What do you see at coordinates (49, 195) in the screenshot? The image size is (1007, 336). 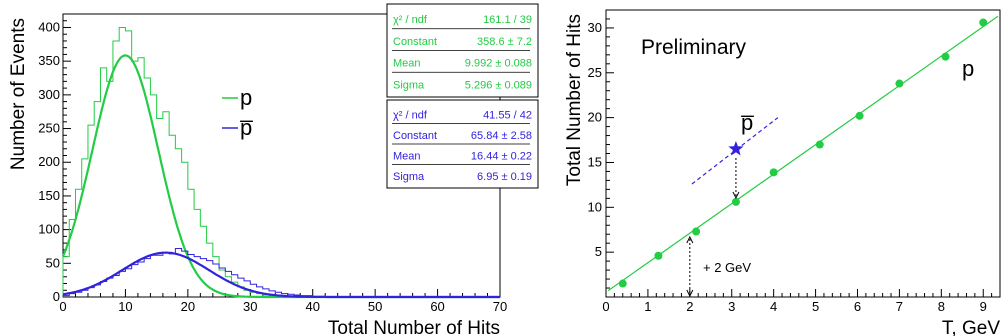 I see `left-y-tick-label: 150` at bounding box center [49, 195].